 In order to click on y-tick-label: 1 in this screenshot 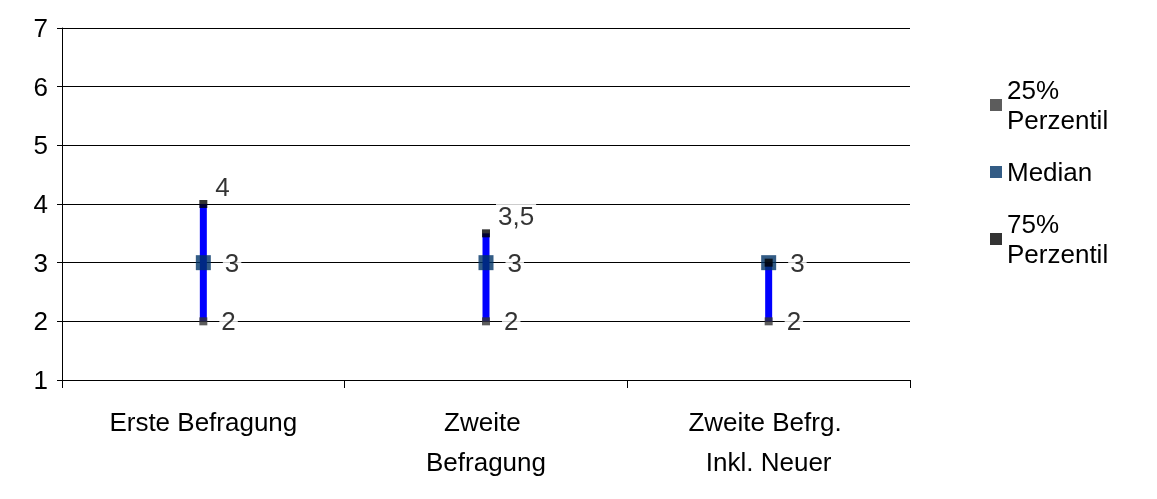, I will do `click(40, 380)`.